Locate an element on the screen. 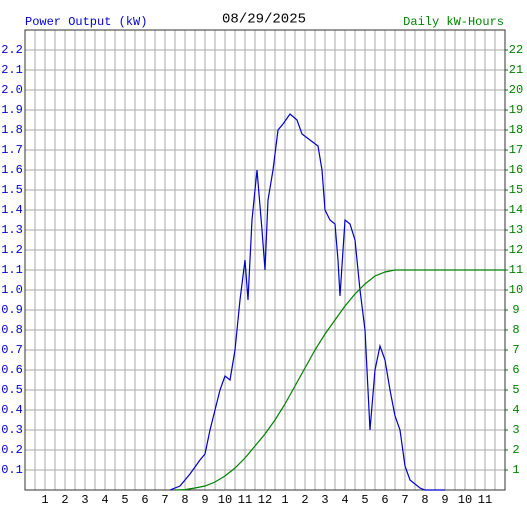 Image resolution: width=527 pixels, height=510 pixels. y-tick-label: 1.2 is located at coordinates (12, 250).